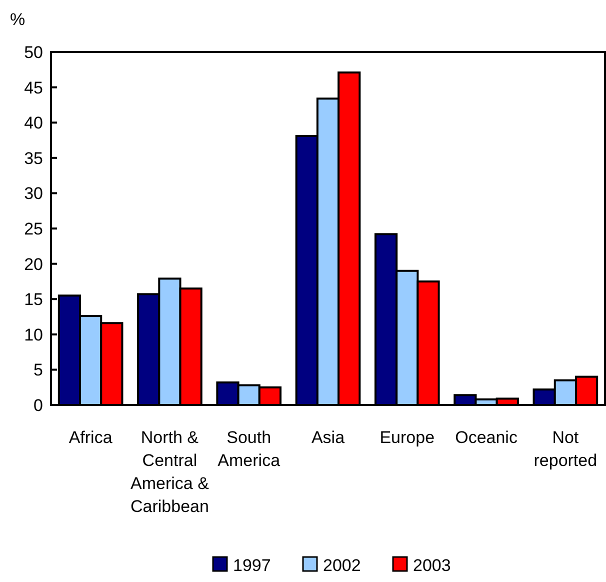 This screenshot has height=582, width=606. Describe the element at coordinates (486, 437) in the screenshot. I see `x-tick-label: Oceanic` at that location.